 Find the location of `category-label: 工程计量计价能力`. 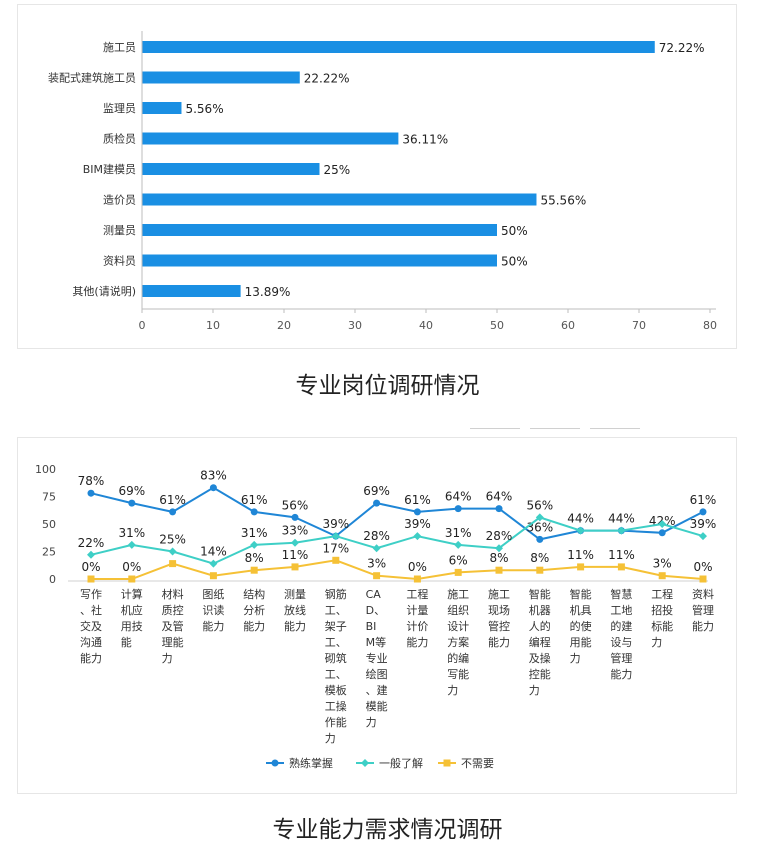

category-label: 工程计量计价能力 is located at coordinates (417, 618).